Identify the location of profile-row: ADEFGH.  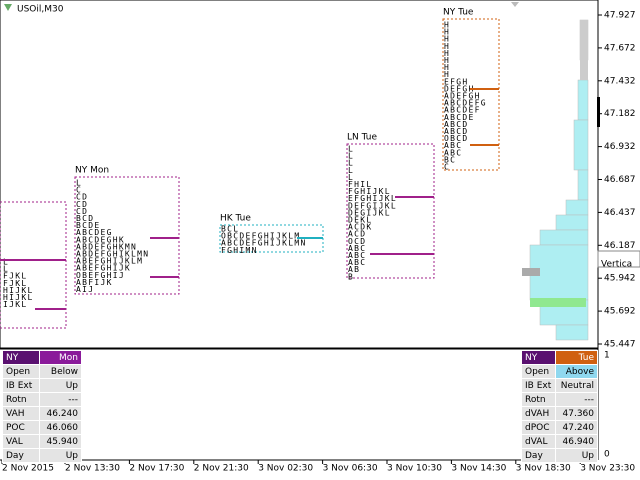
(462, 96).